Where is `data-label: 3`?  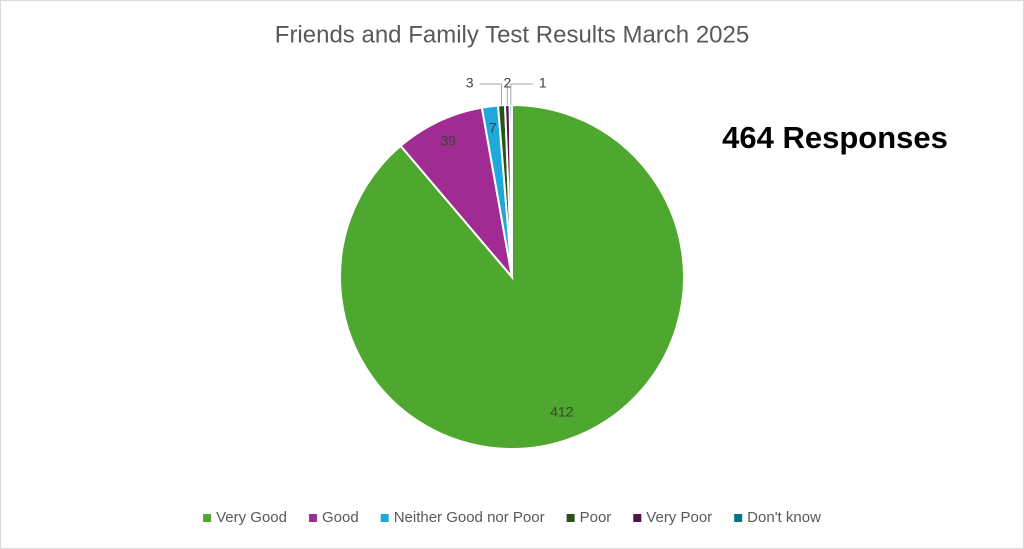 data-label: 3 is located at coordinates (470, 83).